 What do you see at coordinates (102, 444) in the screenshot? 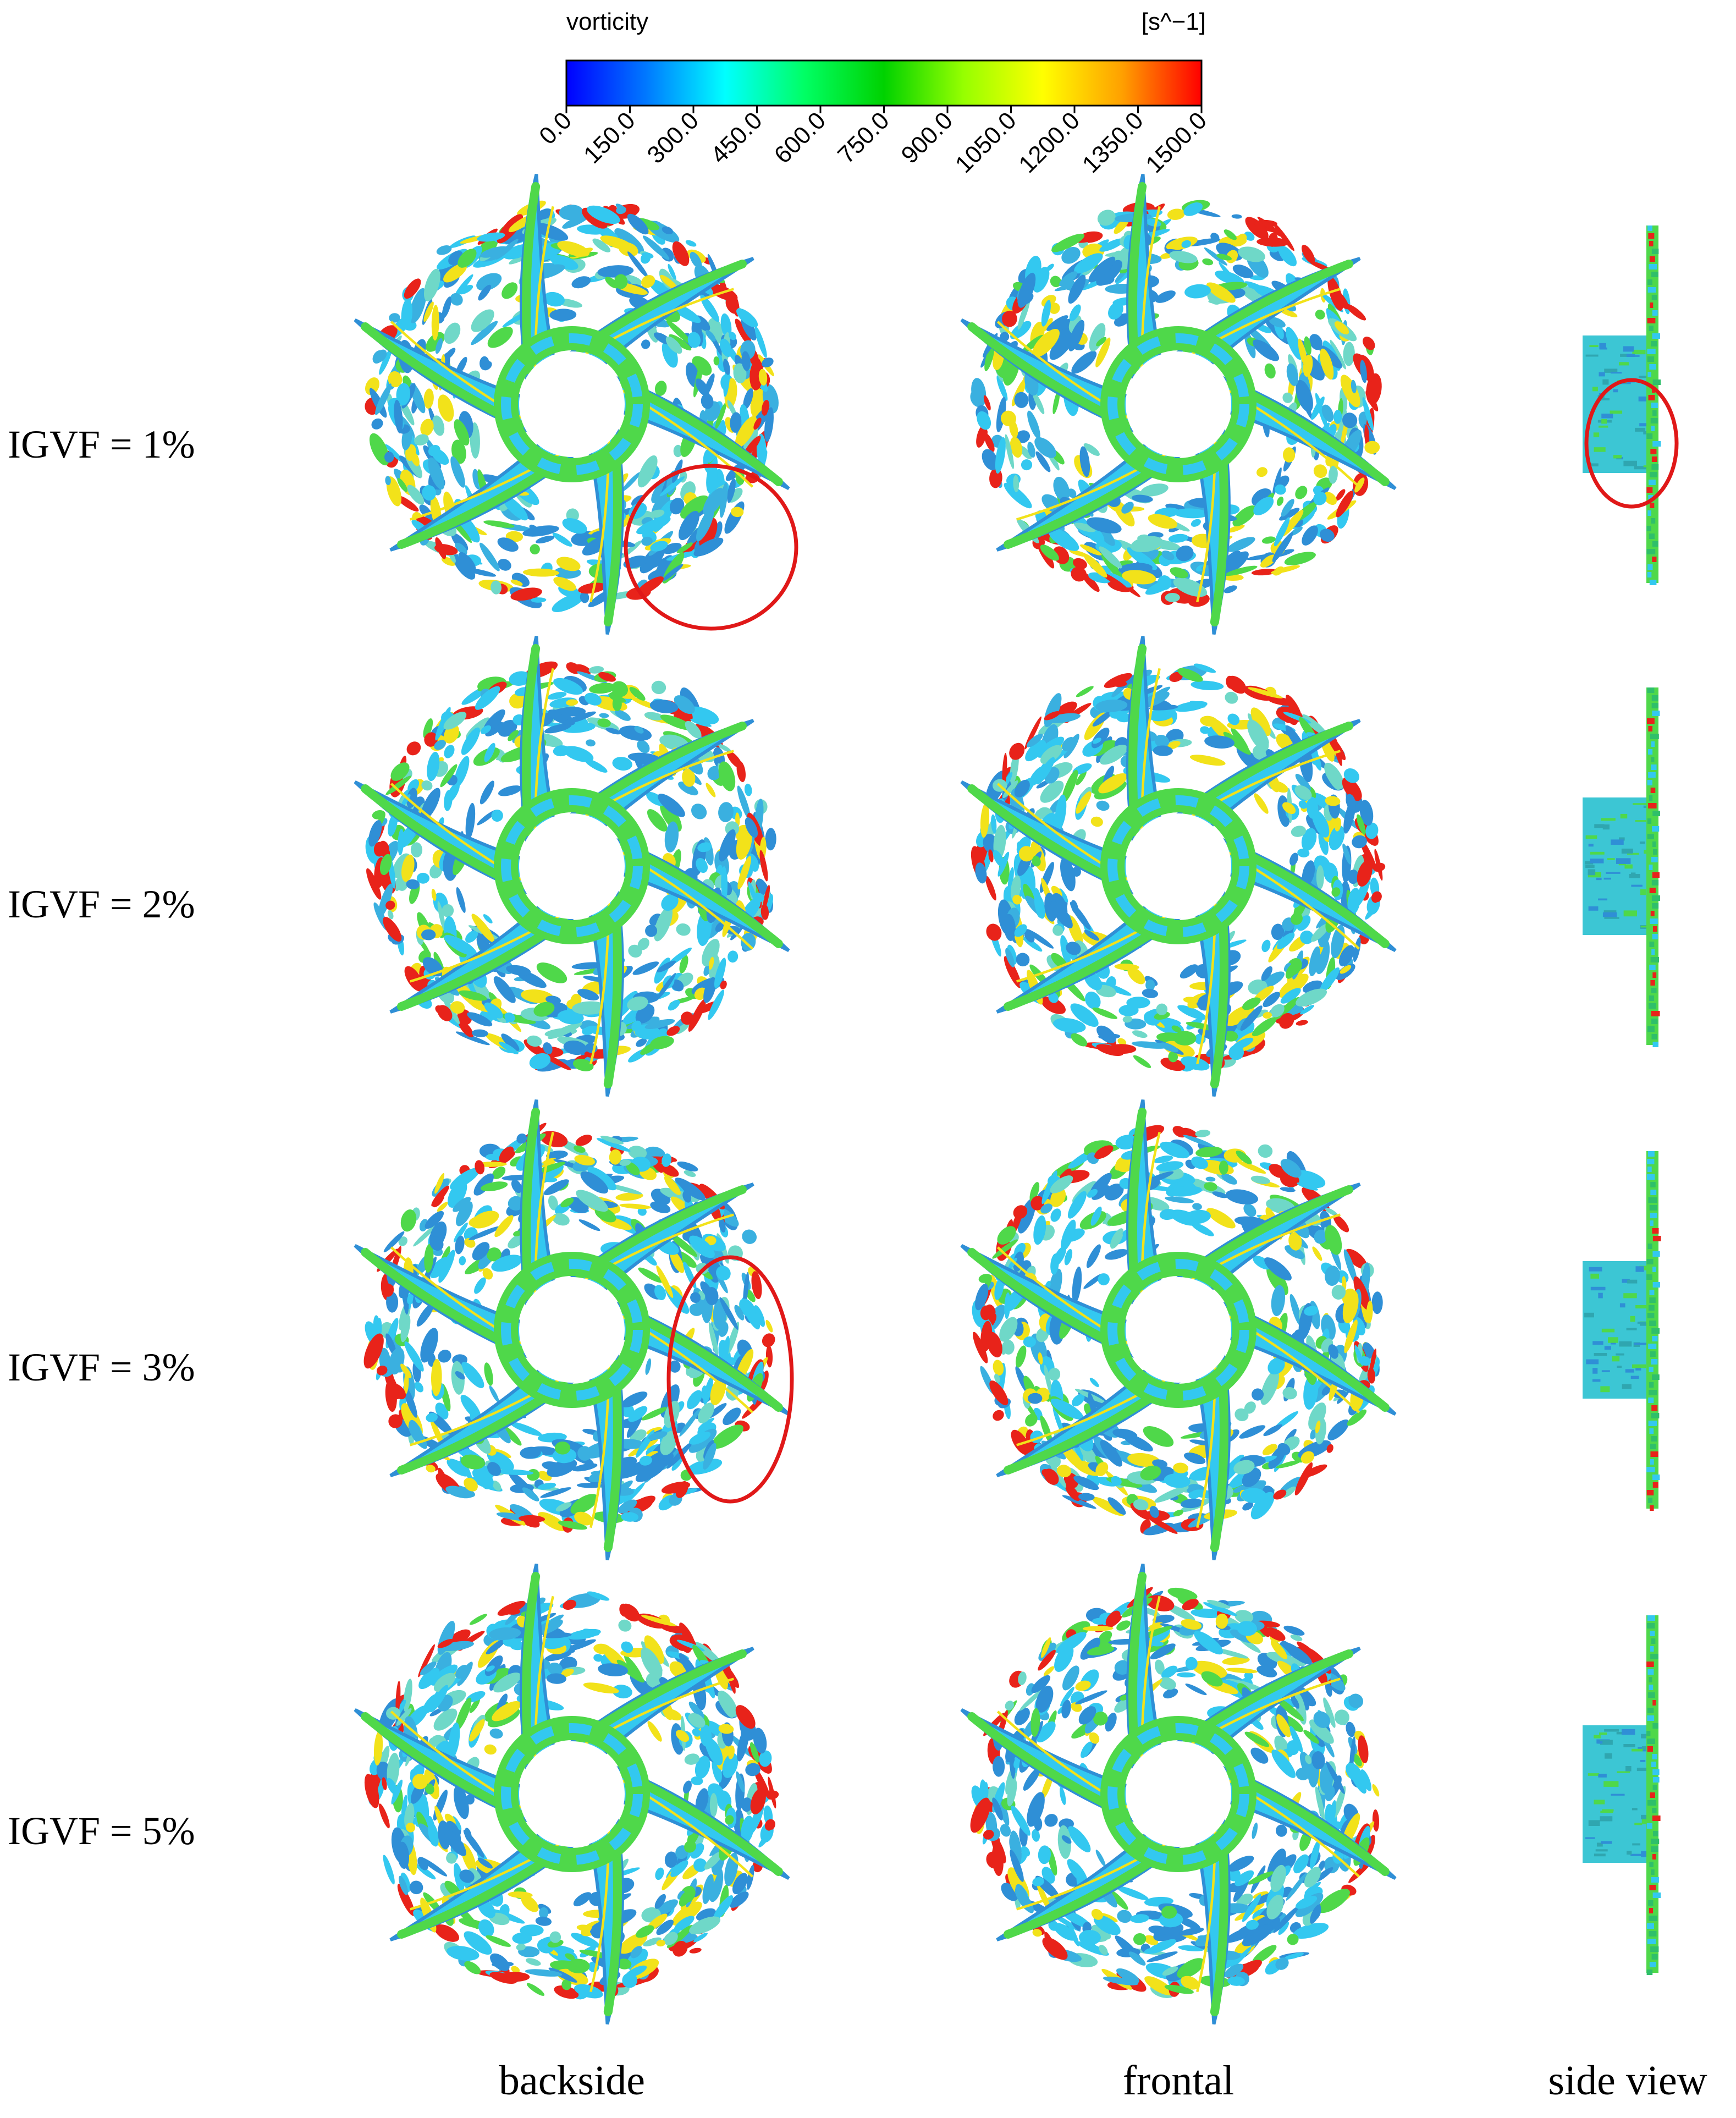
I see `row-label-igvf-1: IGVF = 1%` at bounding box center [102, 444].